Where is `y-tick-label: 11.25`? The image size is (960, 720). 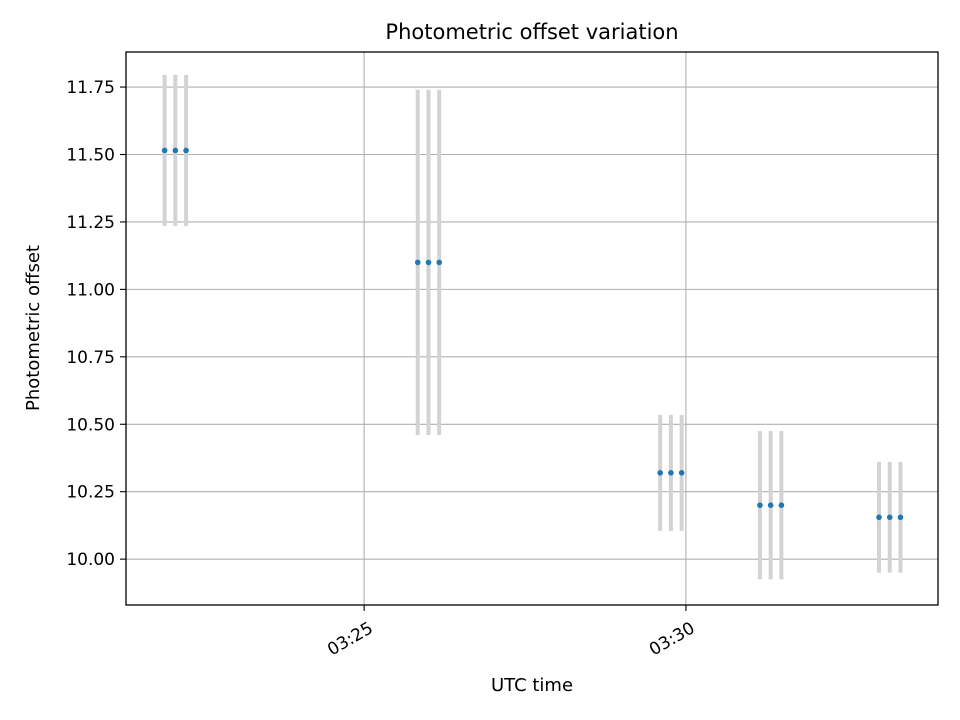 y-tick-label: 11.25 is located at coordinates (90, 223).